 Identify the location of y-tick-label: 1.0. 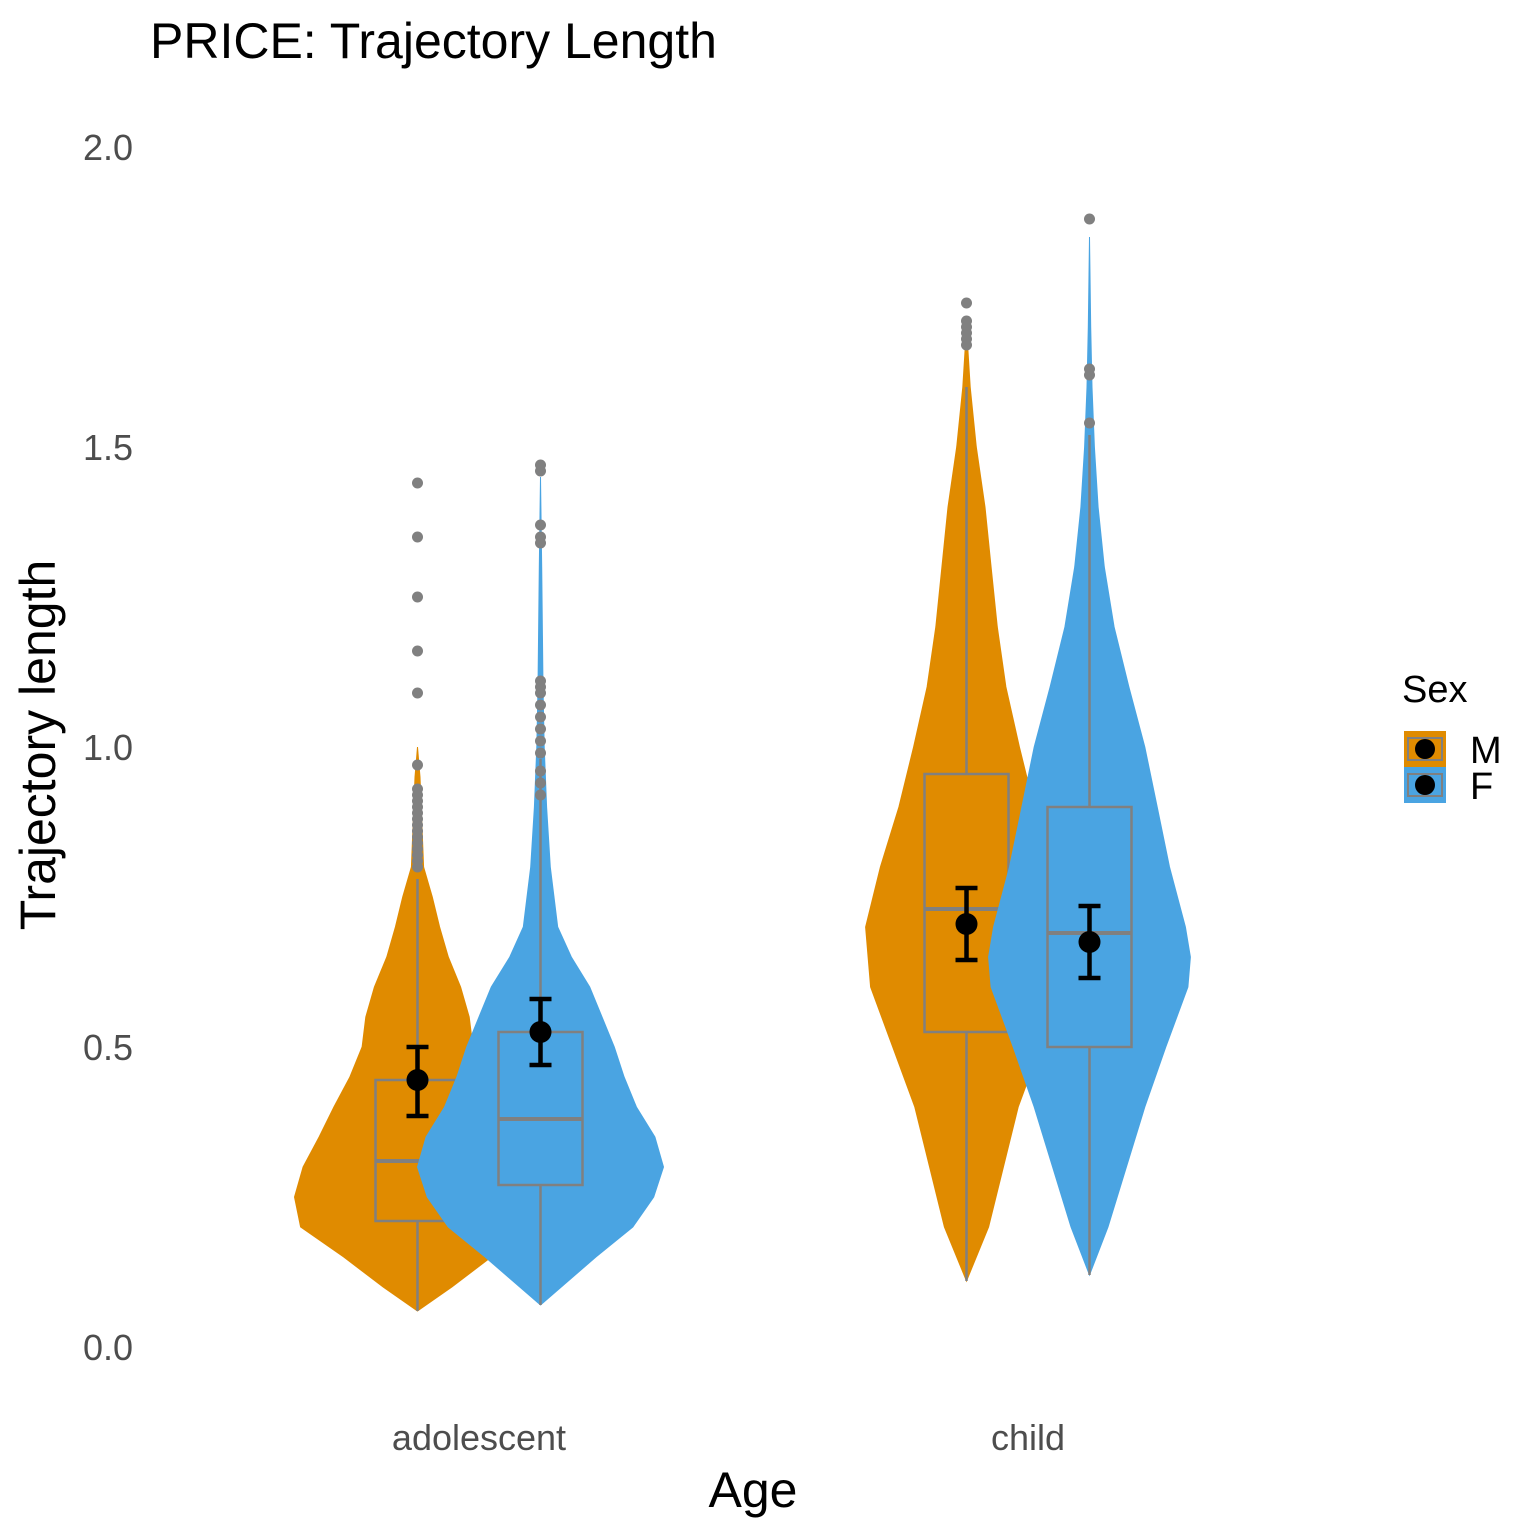
(108, 747).